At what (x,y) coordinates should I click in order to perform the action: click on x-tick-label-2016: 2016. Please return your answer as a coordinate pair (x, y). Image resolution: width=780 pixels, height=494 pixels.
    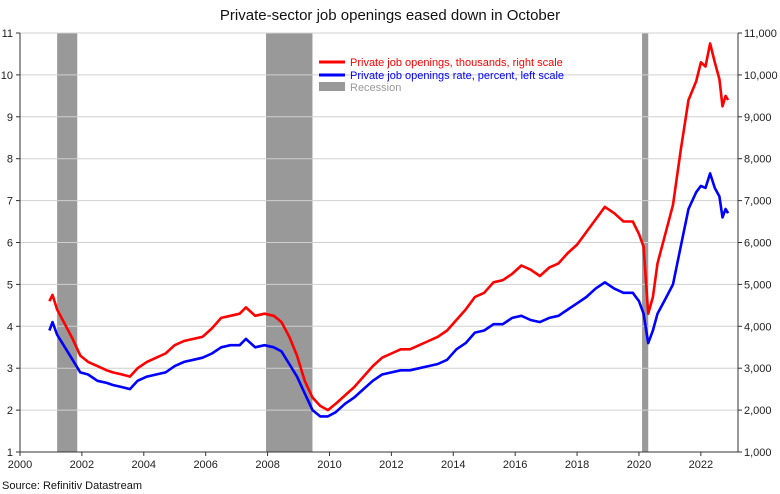
    Looking at the image, I should click on (515, 465).